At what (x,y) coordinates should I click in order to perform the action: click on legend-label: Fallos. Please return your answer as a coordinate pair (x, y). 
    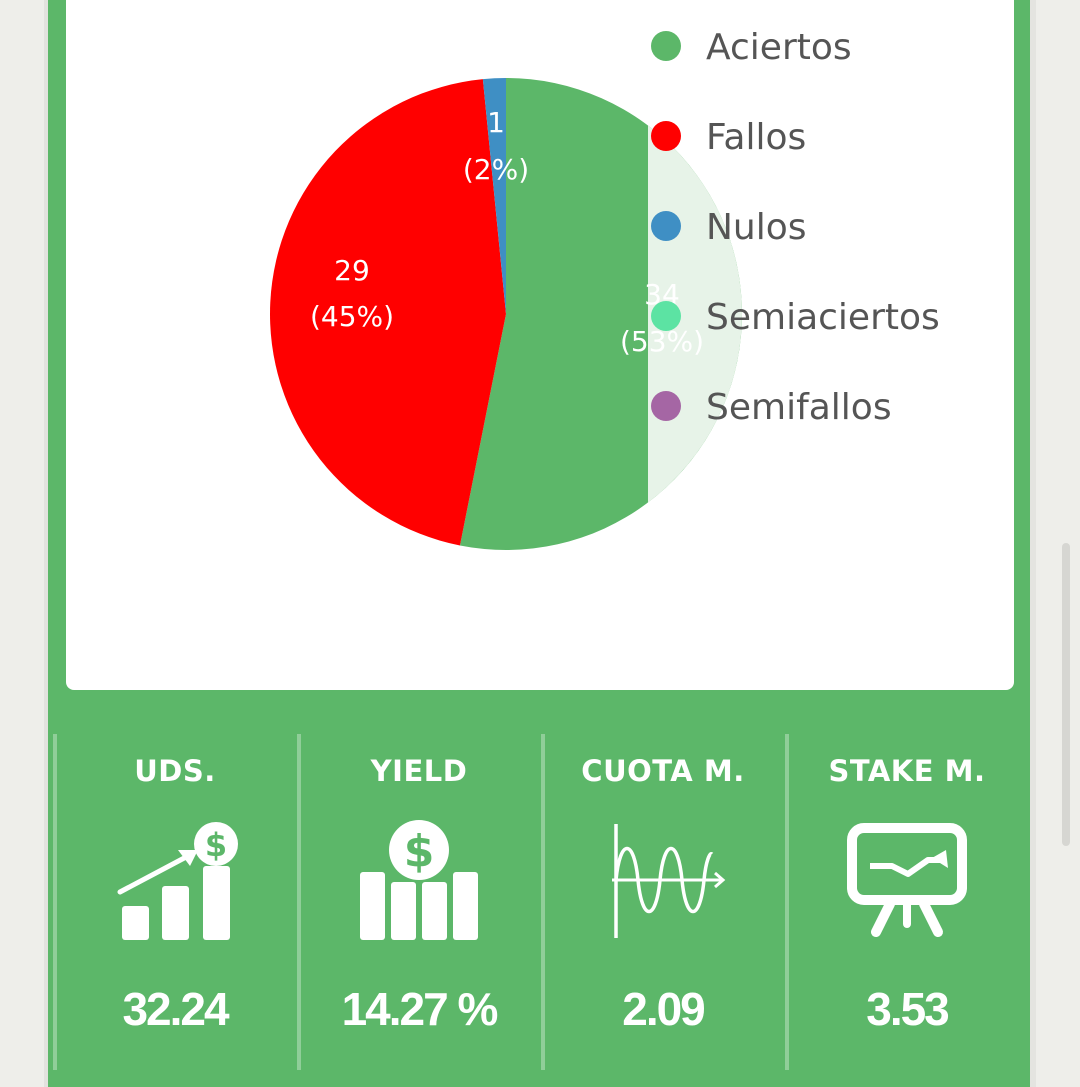
    Looking at the image, I should click on (756, 137).